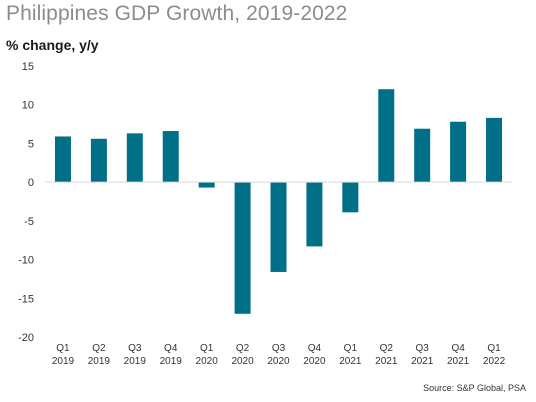  What do you see at coordinates (26, 261) in the screenshot?
I see `y-tick-label: -10` at bounding box center [26, 261].